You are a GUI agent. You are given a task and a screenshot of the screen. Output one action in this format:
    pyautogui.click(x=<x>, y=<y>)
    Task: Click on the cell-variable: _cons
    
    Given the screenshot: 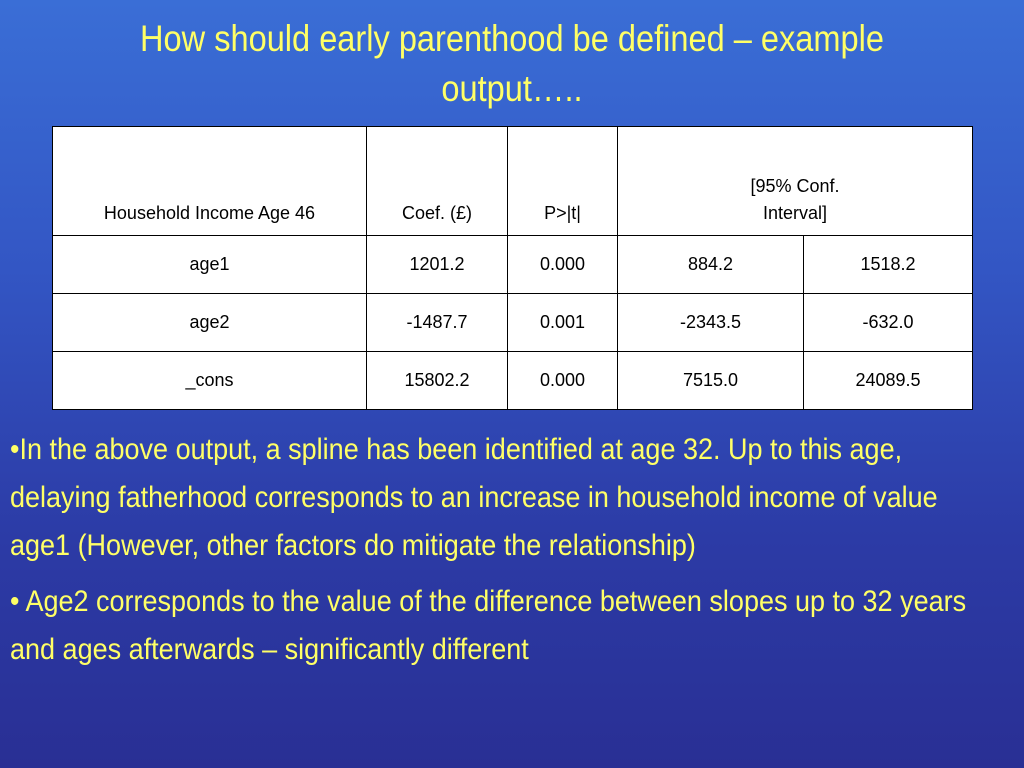 What is the action you would take?
    pyautogui.click(x=209, y=380)
    